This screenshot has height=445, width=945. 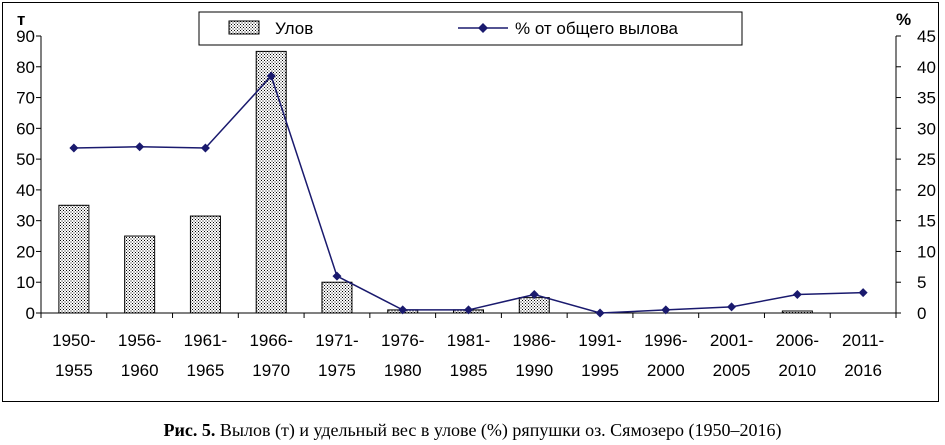 What do you see at coordinates (665, 340) in the screenshot?
I see `x-tick-label-line1: 1996-` at bounding box center [665, 340].